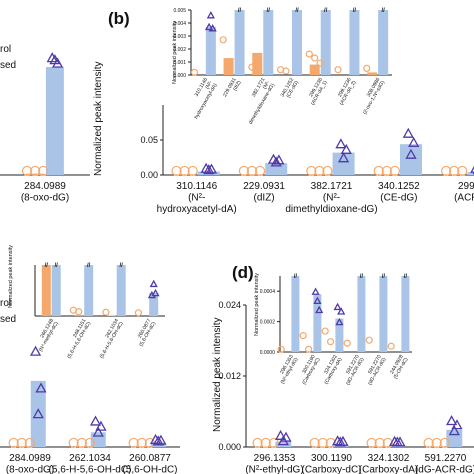 The height and width of the screenshot is (474, 474). What do you see at coordinates (149, 463) in the screenshot?
I see `c-lower-category-label: 260.0877 (5,6-OH-dC)` at bounding box center [149, 463].